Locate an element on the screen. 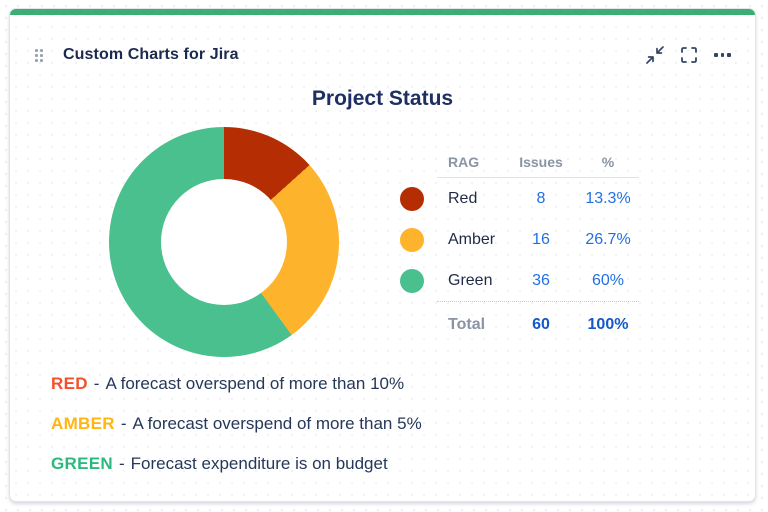 This screenshot has height=512, width=768. definition-term: GREEN is located at coordinates (82, 463).